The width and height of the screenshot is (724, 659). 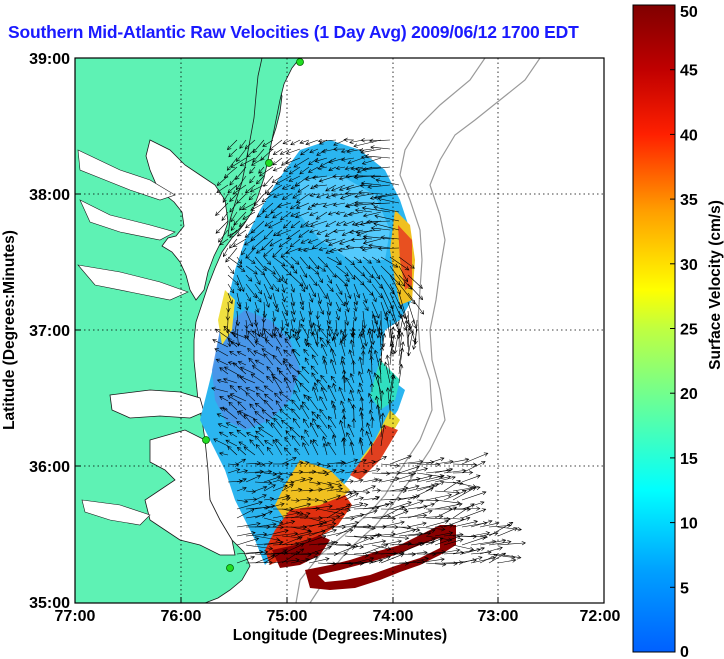 What do you see at coordinates (230, 568) in the screenshot?
I see `station-marker` at bounding box center [230, 568].